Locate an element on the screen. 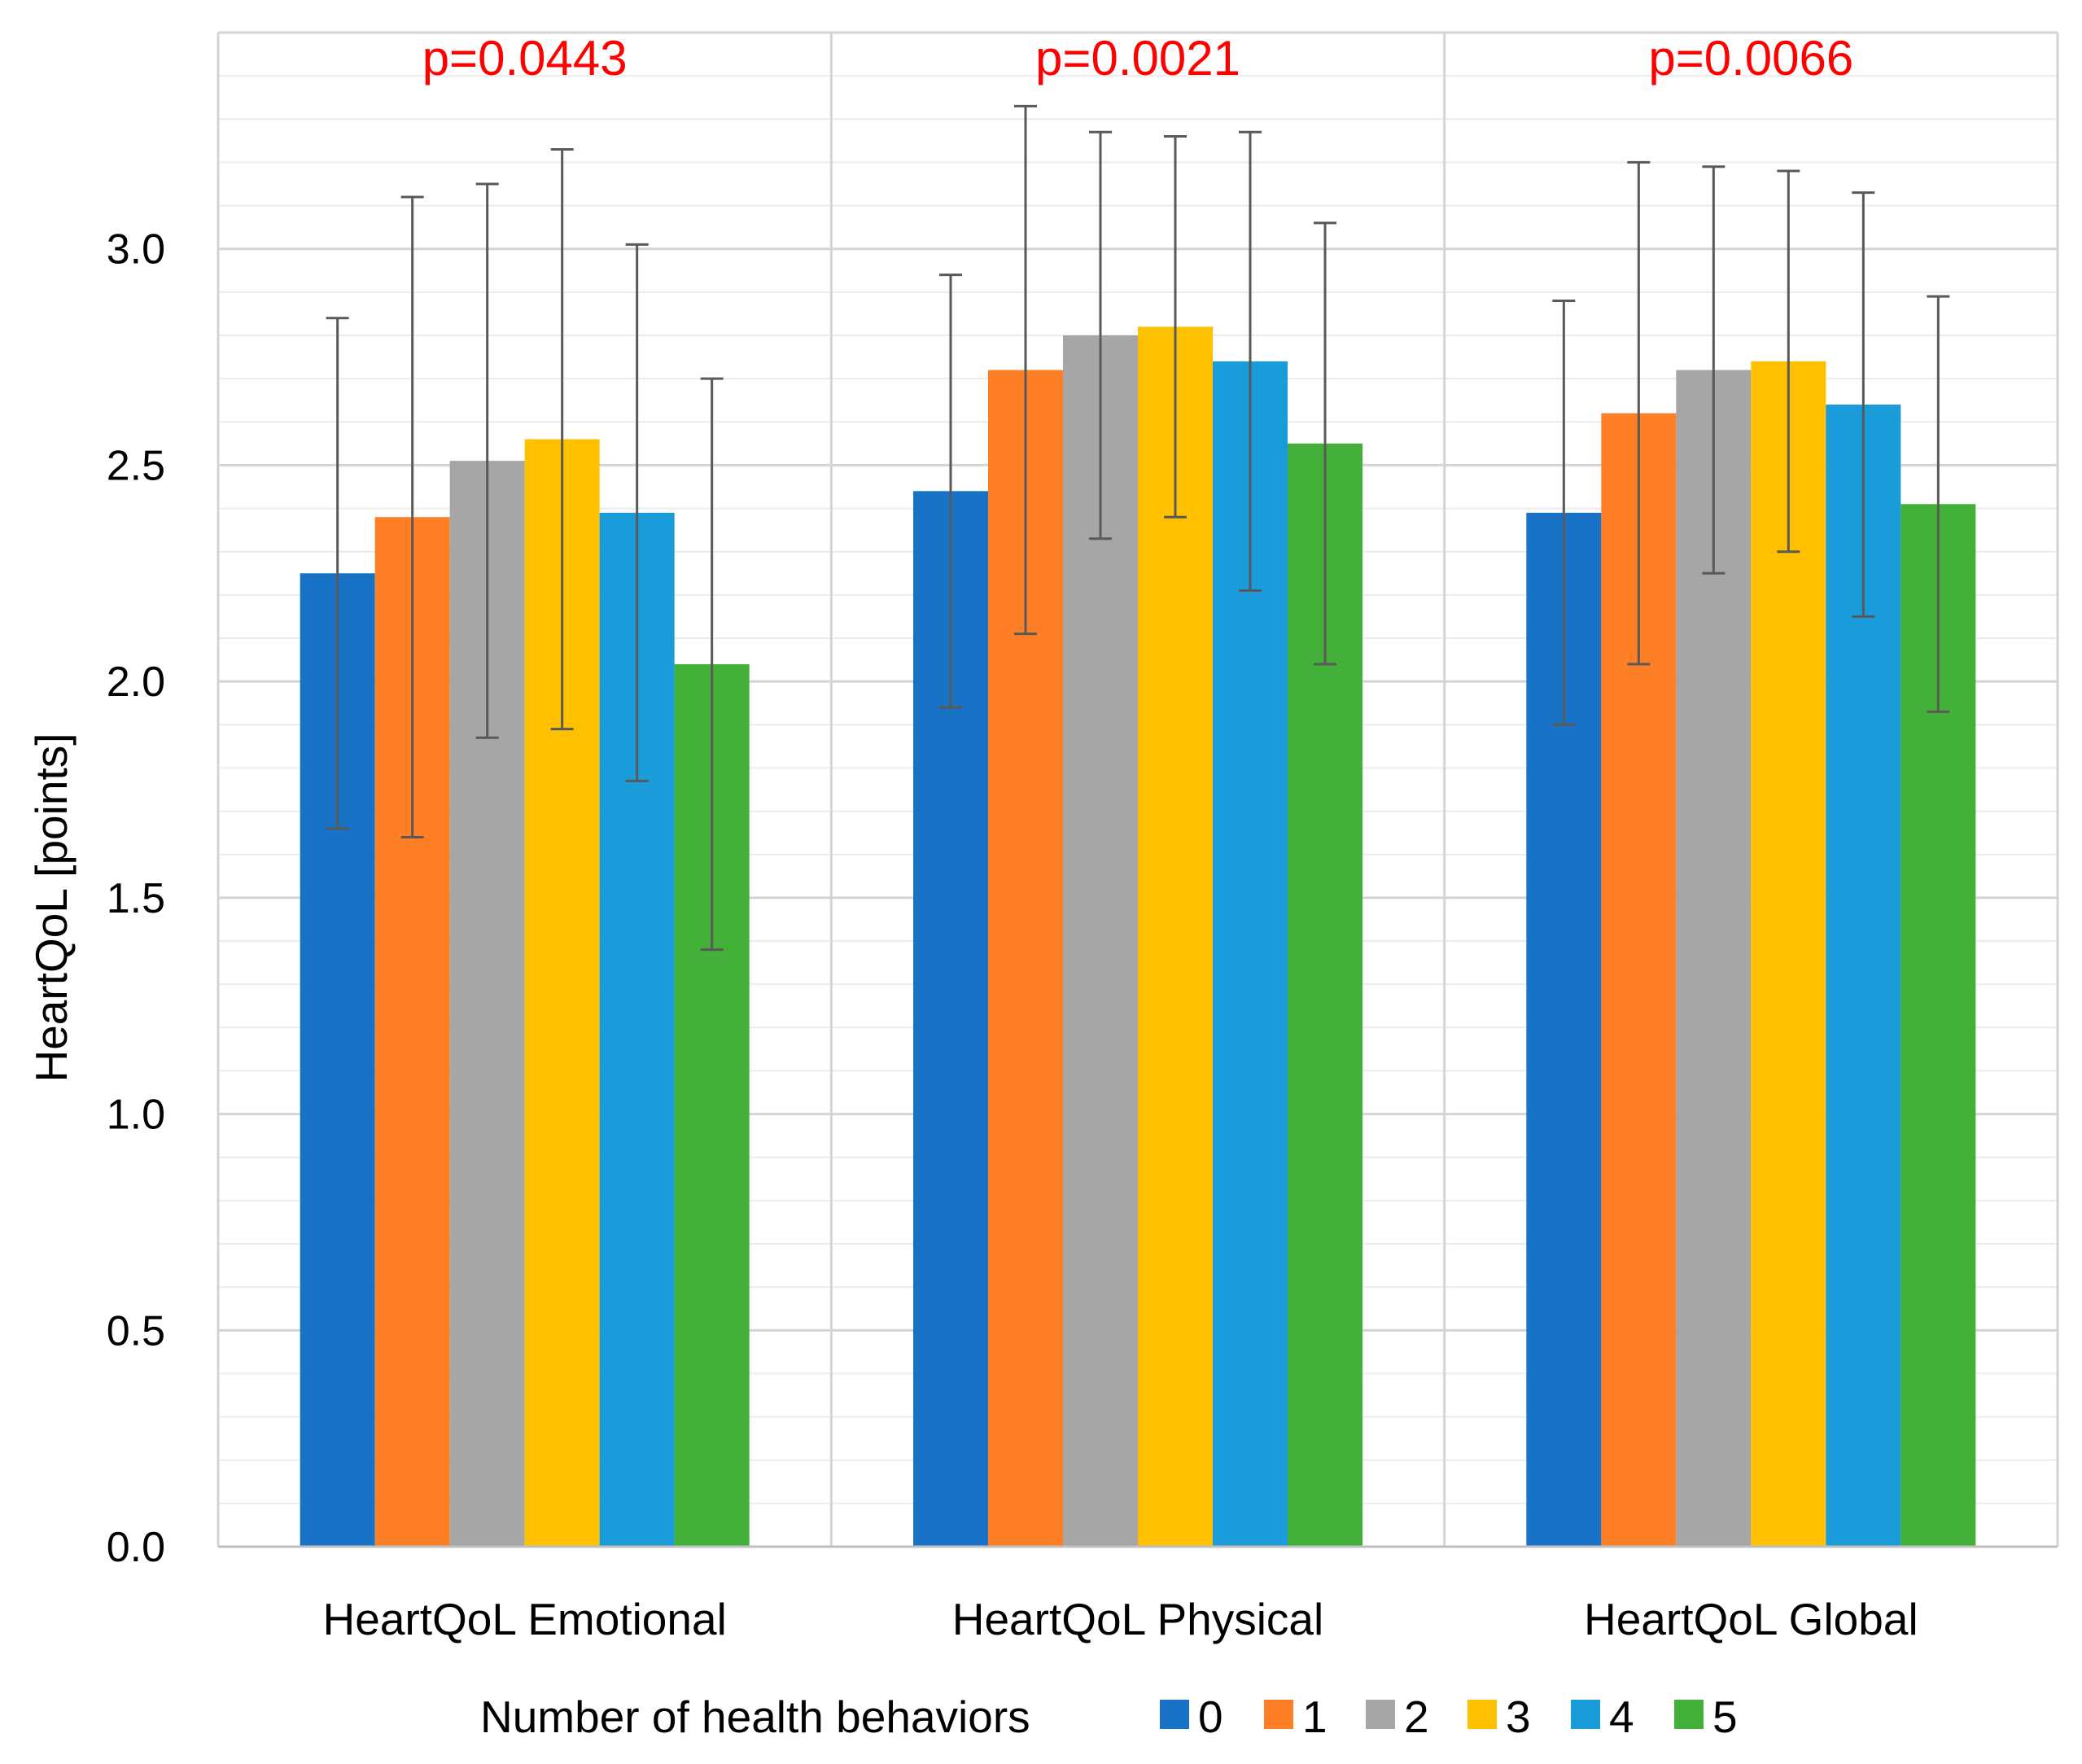 This screenshot has height=1764, width=2082. legend-label-0: 0 is located at coordinates (1210, 1717).